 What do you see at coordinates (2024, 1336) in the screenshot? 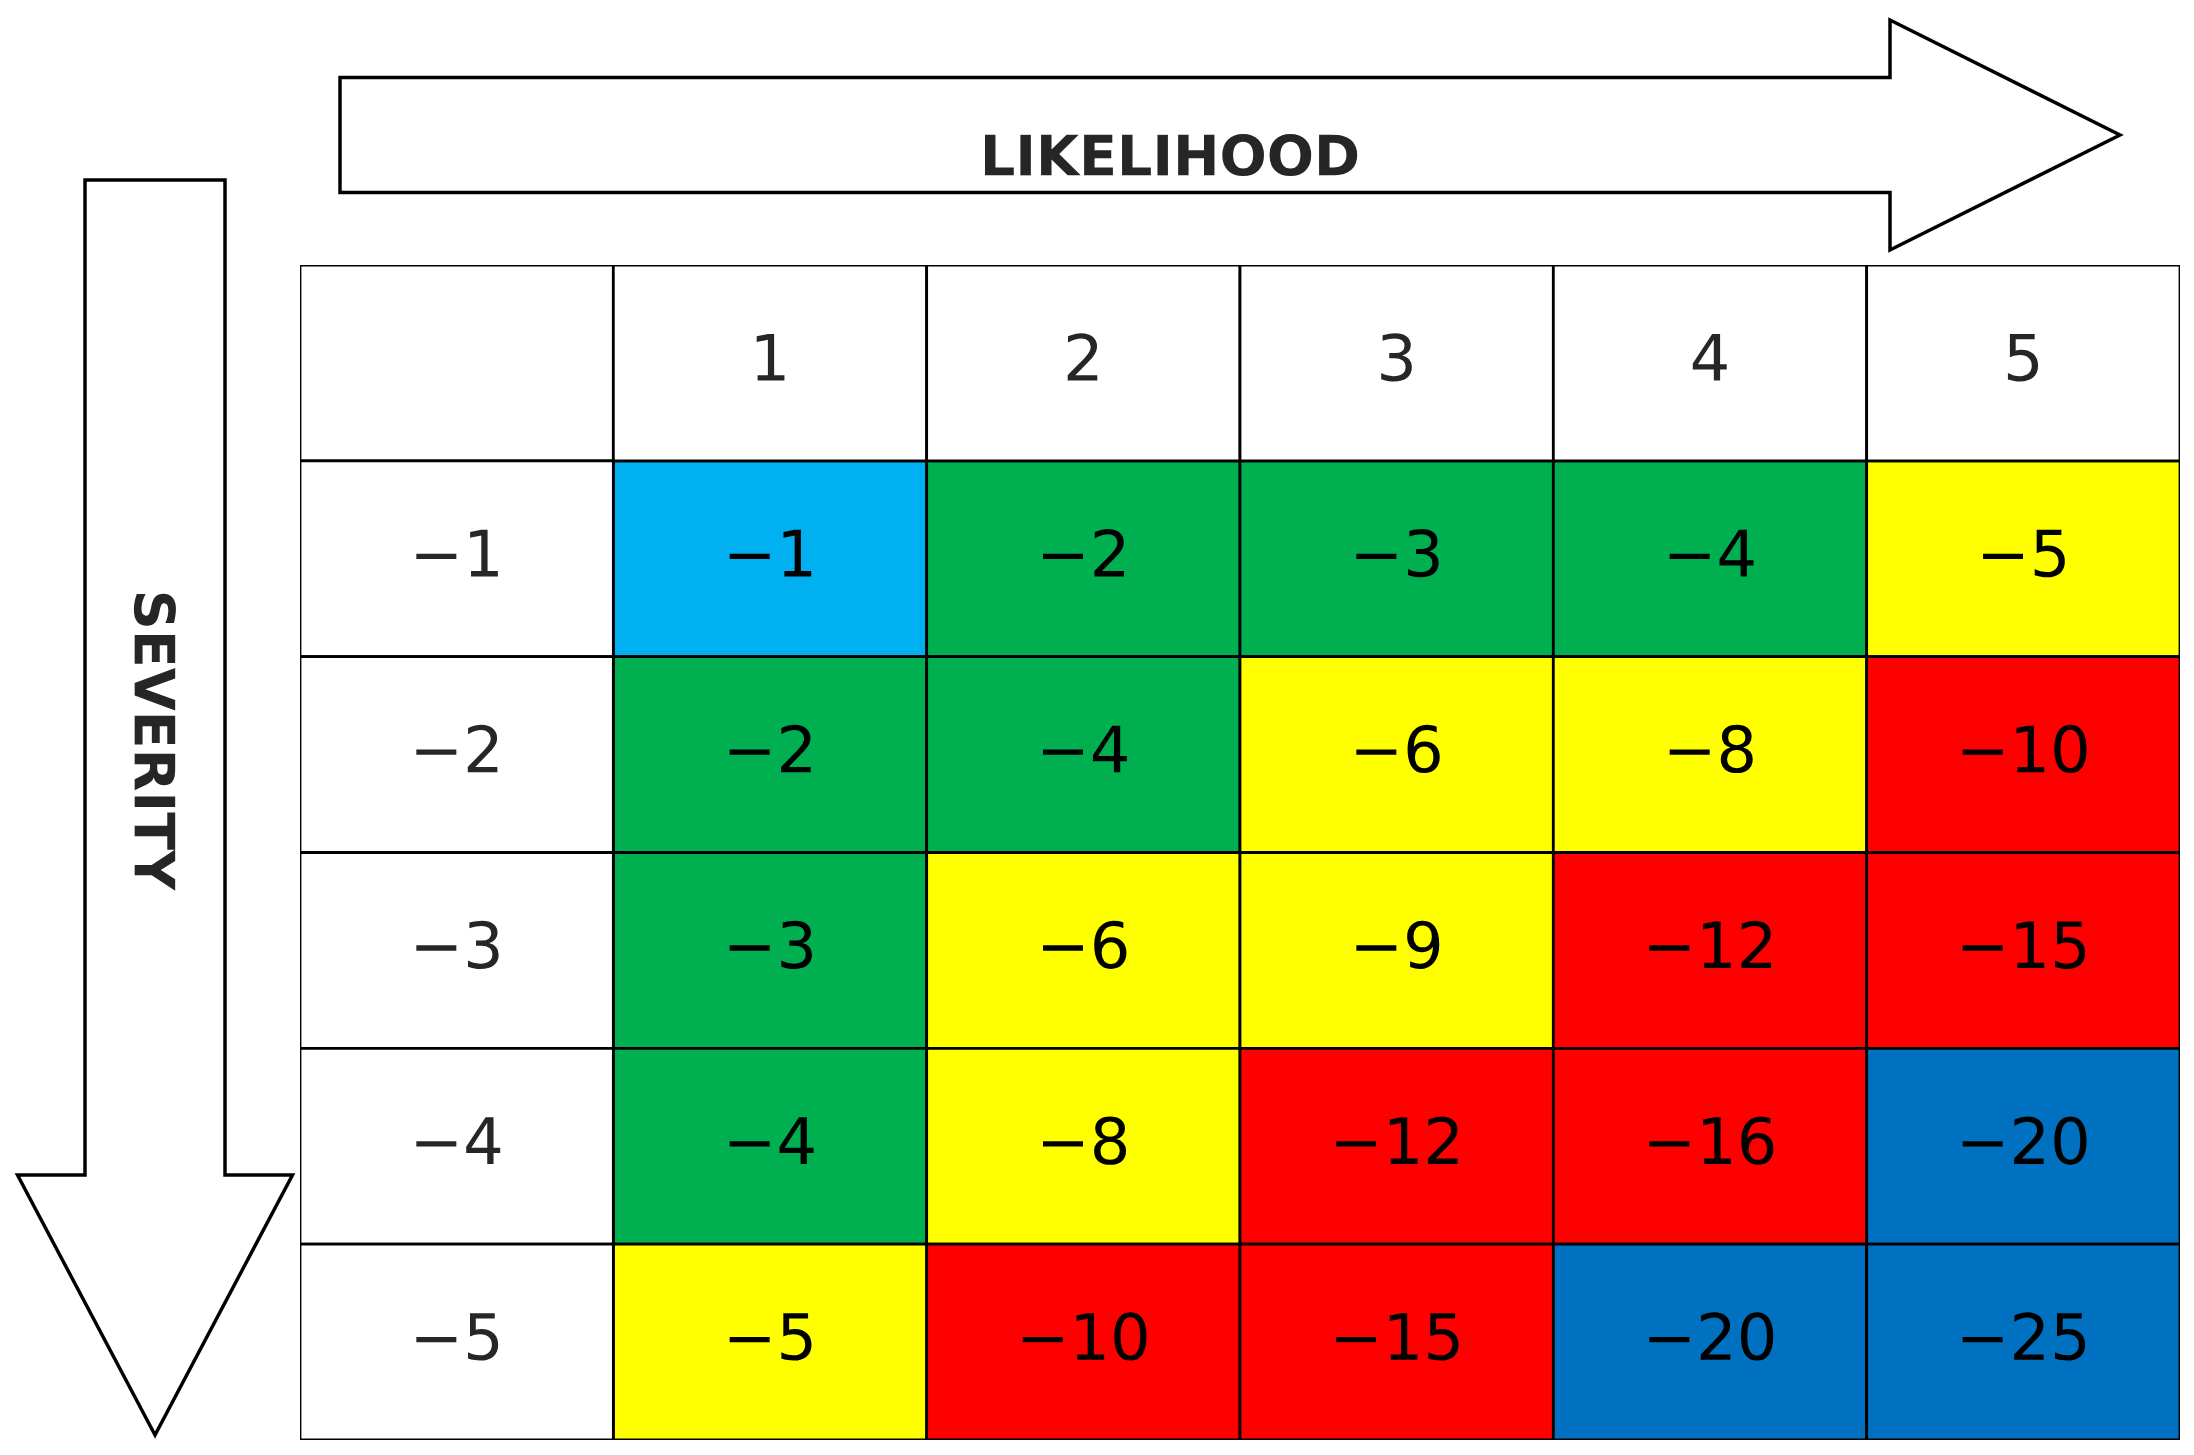
I see `data-label: −25` at bounding box center [2024, 1336].